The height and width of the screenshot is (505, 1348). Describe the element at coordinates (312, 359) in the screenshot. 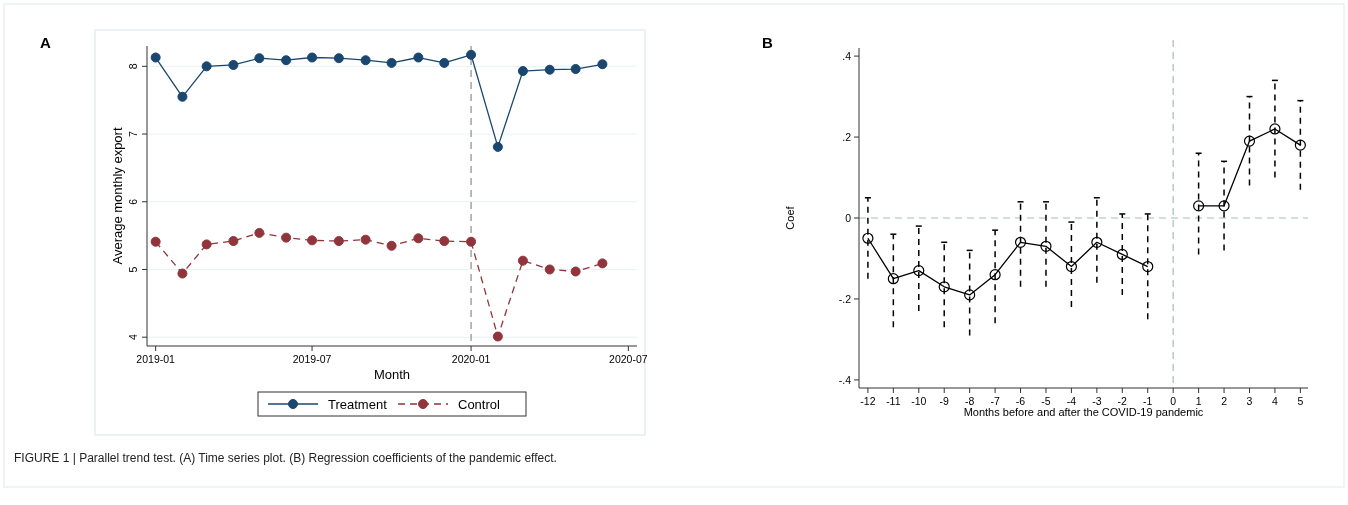

I see `x-tick-label: 2019-07` at that location.